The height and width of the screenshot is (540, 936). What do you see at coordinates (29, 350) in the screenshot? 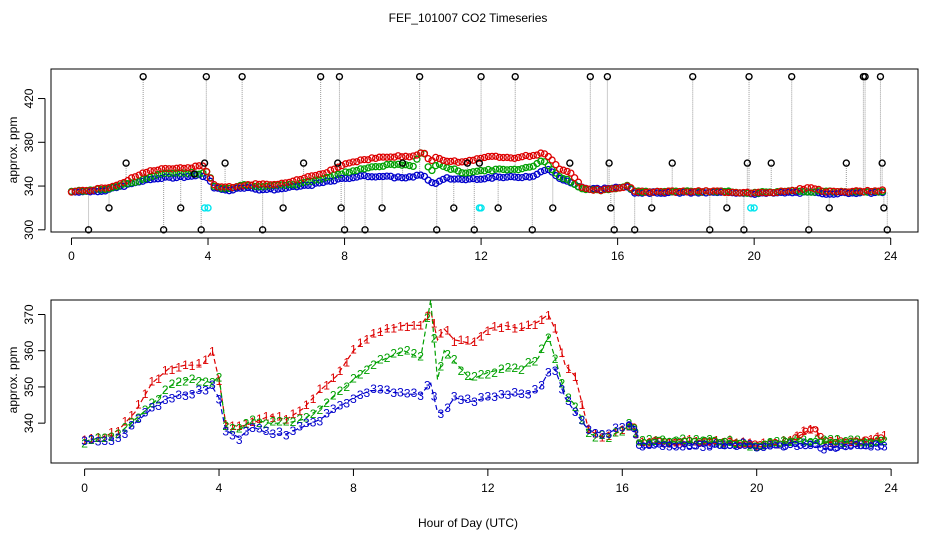
I see `y-tick-label: 360` at bounding box center [29, 350].